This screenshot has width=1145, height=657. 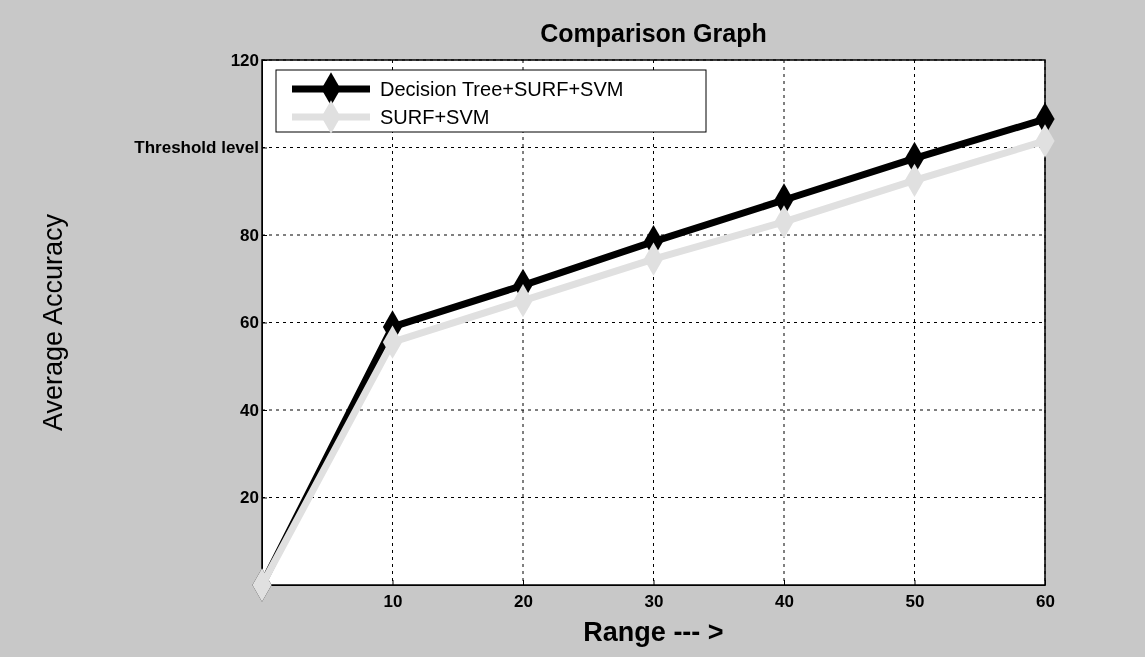 I want to click on y-tick-label: 80, so click(x=249, y=235).